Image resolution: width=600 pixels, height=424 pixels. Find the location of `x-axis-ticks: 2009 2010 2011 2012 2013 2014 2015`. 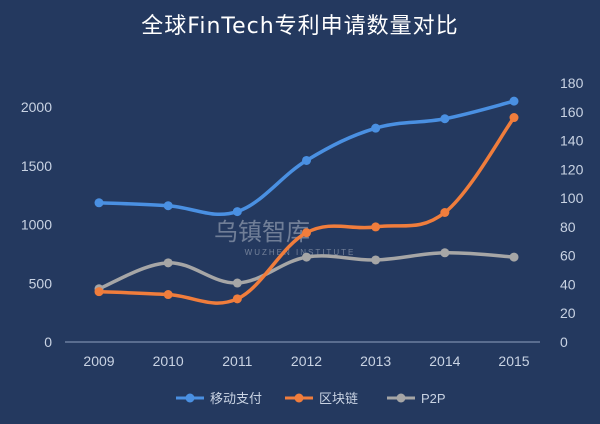

x-axis-ticks: 2009 2010 2011 2012 2013 2014 2015 is located at coordinates (306, 361).